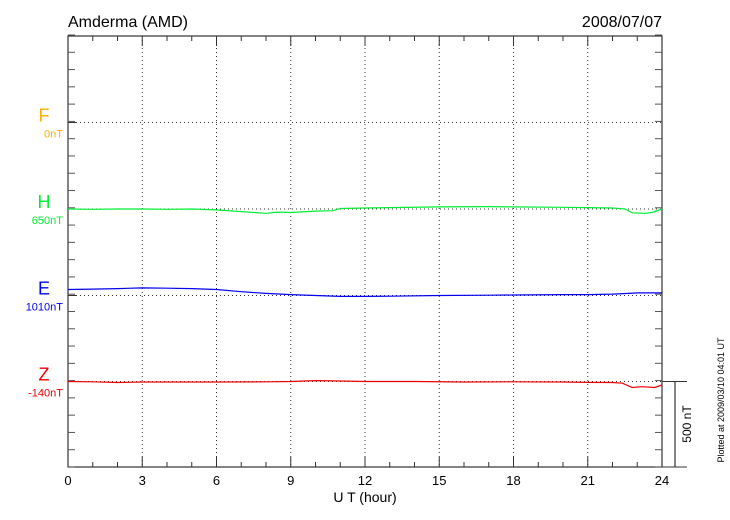 The height and width of the screenshot is (520, 730). Describe the element at coordinates (439, 480) in the screenshot. I see `x-tick-label: 15` at that location.